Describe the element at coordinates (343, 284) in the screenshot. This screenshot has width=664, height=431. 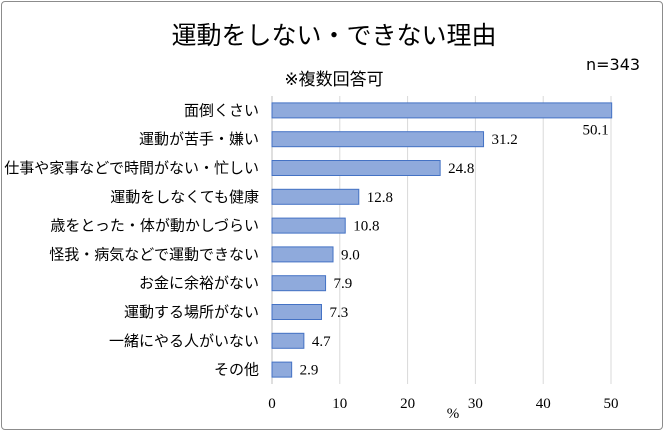
I see `data-label: 7.9` at that location.